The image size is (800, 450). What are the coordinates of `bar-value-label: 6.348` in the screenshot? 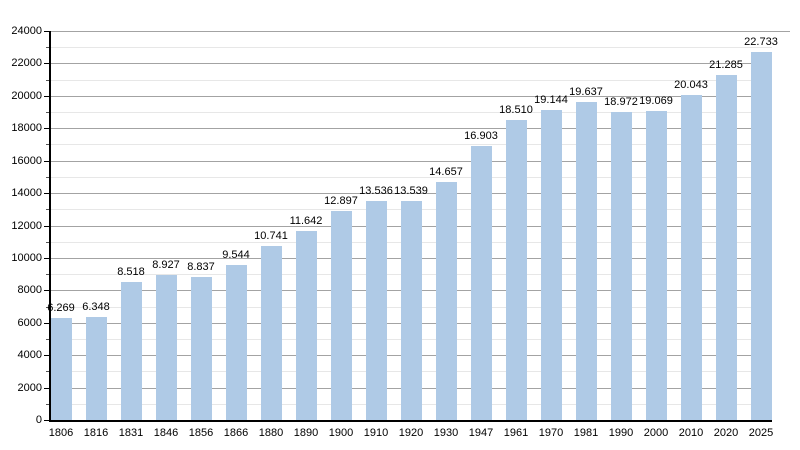 It's located at (96, 307).